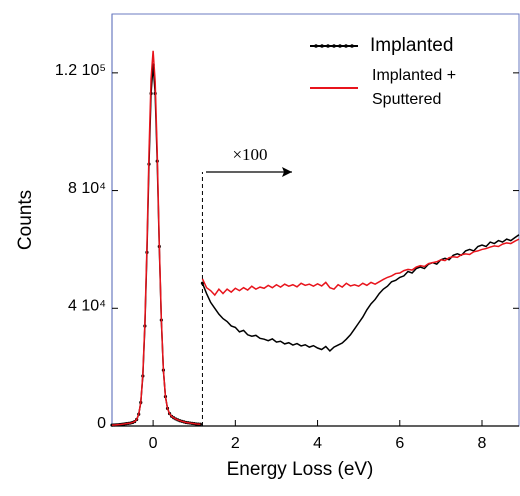  What do you see at coordinates (300, 469) in the screenshot?
I see `x-axis-label: Energy Loss (eV)` at bounding box center [300, 469].